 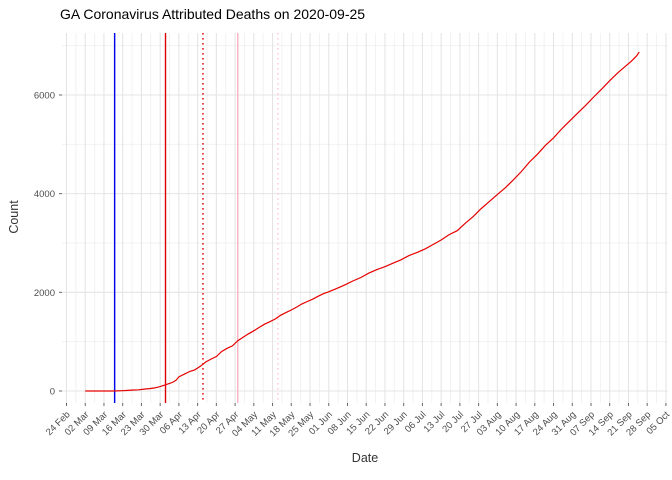 What do you see at coordinates (44, 243) in the screenshot?
I see `y-tick-labels: 0 2000 4000 6000` at bounding box center [44, 243].